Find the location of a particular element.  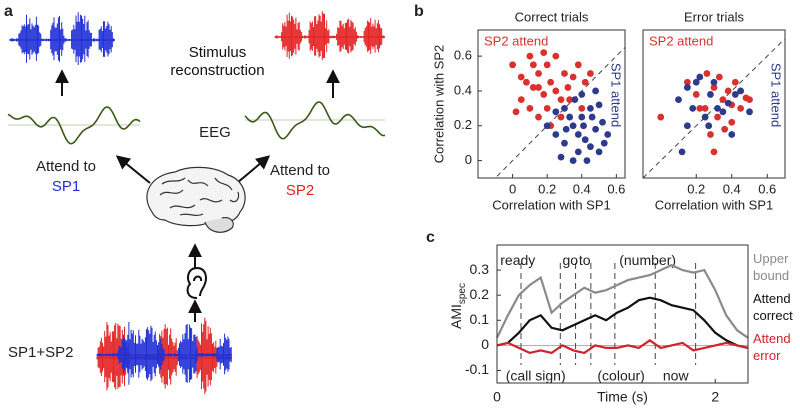

speaker-label: SP2 is located at coordinates (300, 190).